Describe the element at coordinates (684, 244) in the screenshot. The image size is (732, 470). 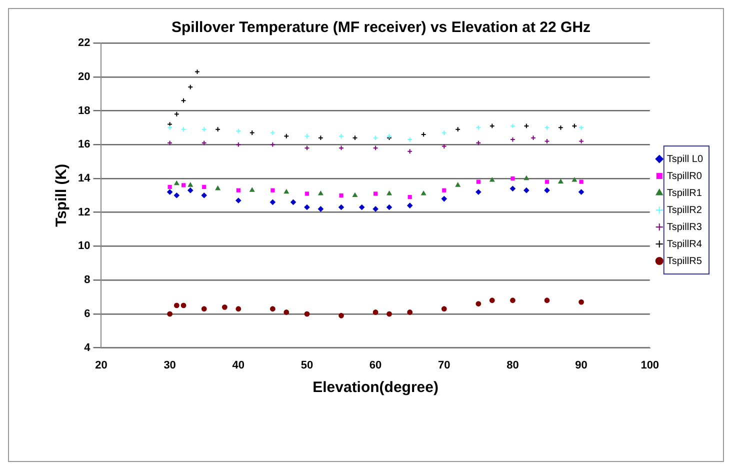
I see `legend-label: TspillR4` at that location.